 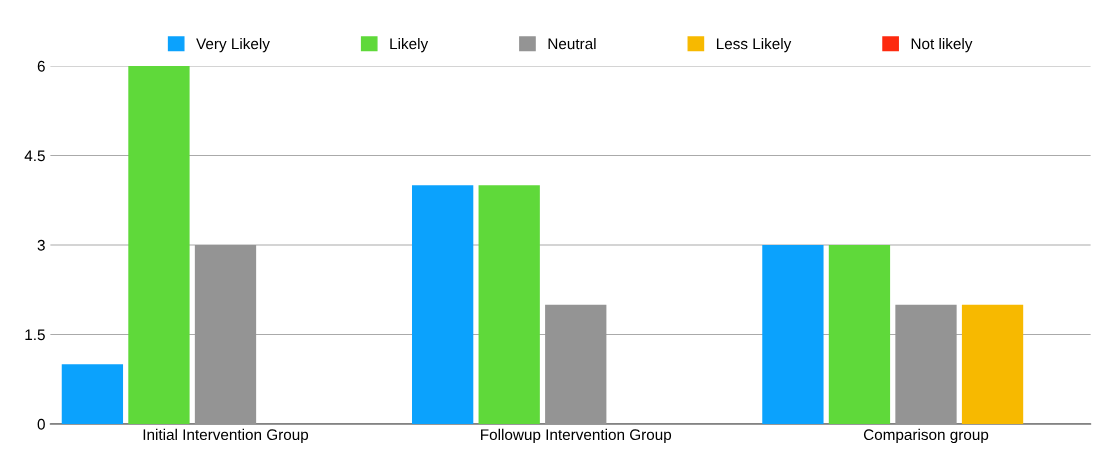 What do you see at coordinates (409, 45) in the screenshot?
I see `legend-label: Likely` at bounding box center [409, 45].